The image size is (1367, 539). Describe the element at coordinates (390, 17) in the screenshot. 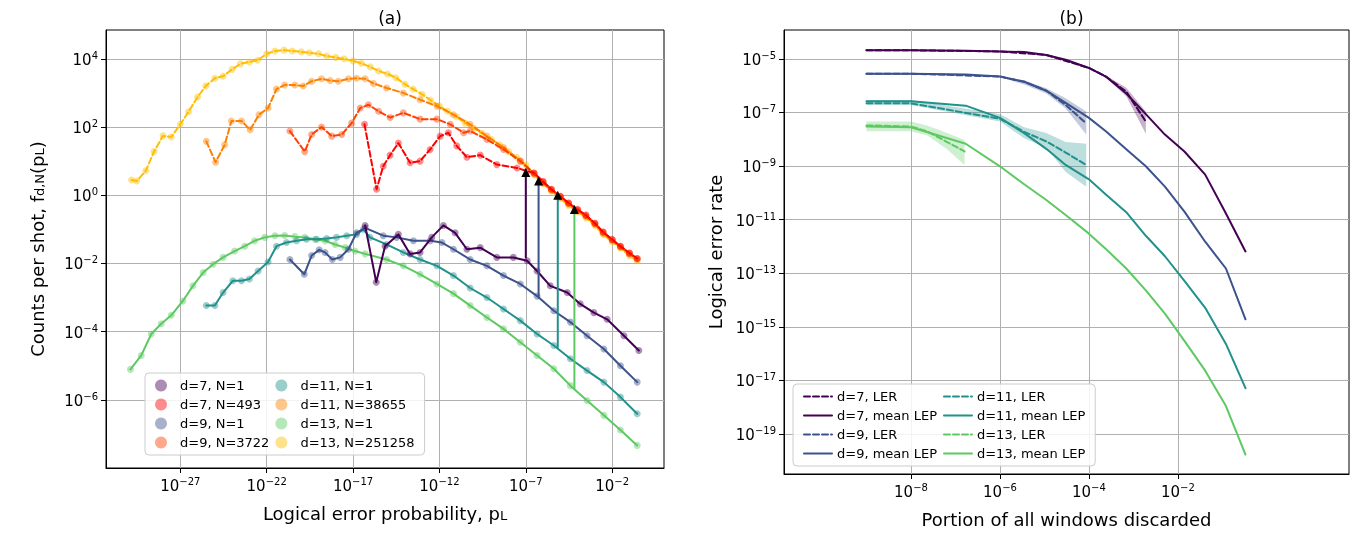

I see `chart-title: (a)` at that location.